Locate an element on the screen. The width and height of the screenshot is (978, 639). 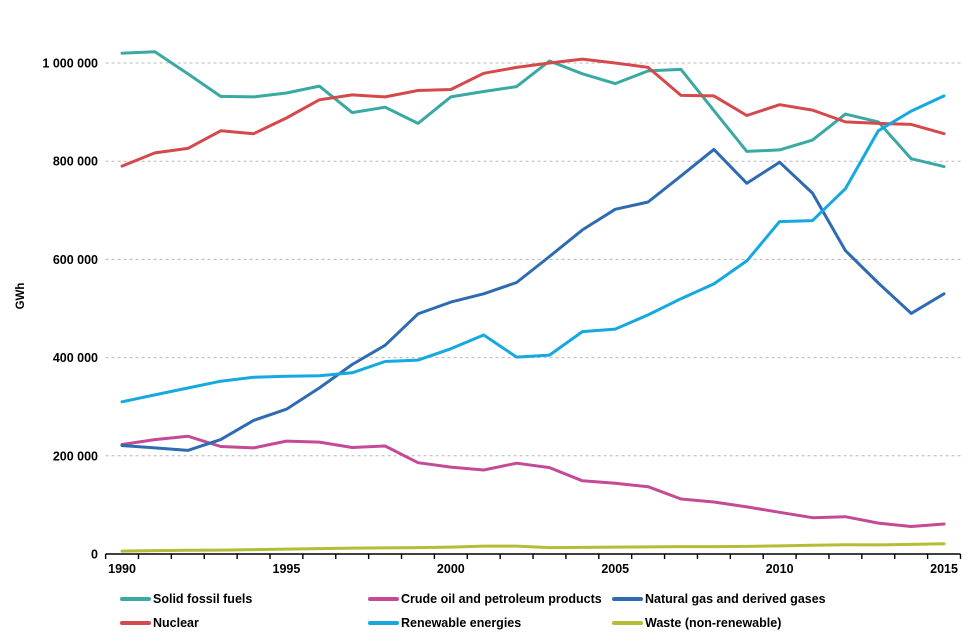
series-line-waste-non-renewable is located at coordinates (533, 547).